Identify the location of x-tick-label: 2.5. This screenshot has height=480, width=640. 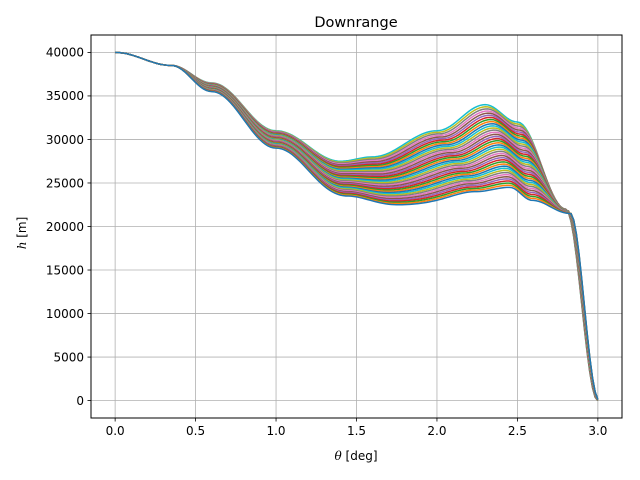
(517, 431).